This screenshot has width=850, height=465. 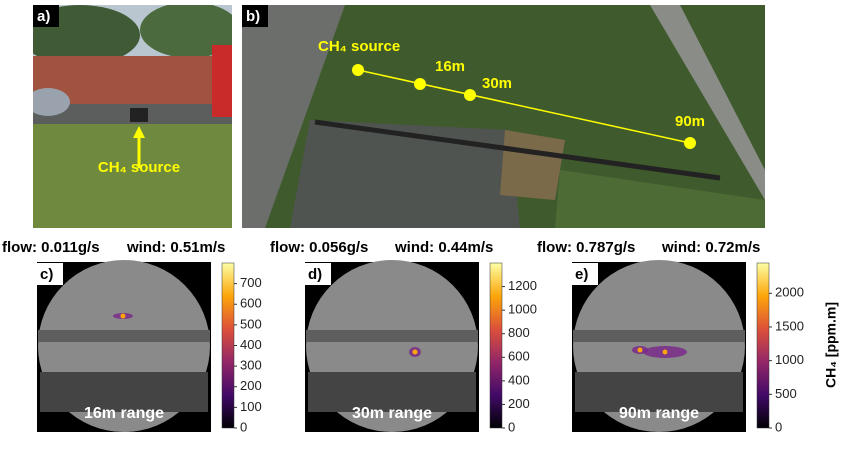 What do you see at coordinates (392, 413) in the screenshot?
I see `range-label: 30m range` at bounding box center [392, 413].